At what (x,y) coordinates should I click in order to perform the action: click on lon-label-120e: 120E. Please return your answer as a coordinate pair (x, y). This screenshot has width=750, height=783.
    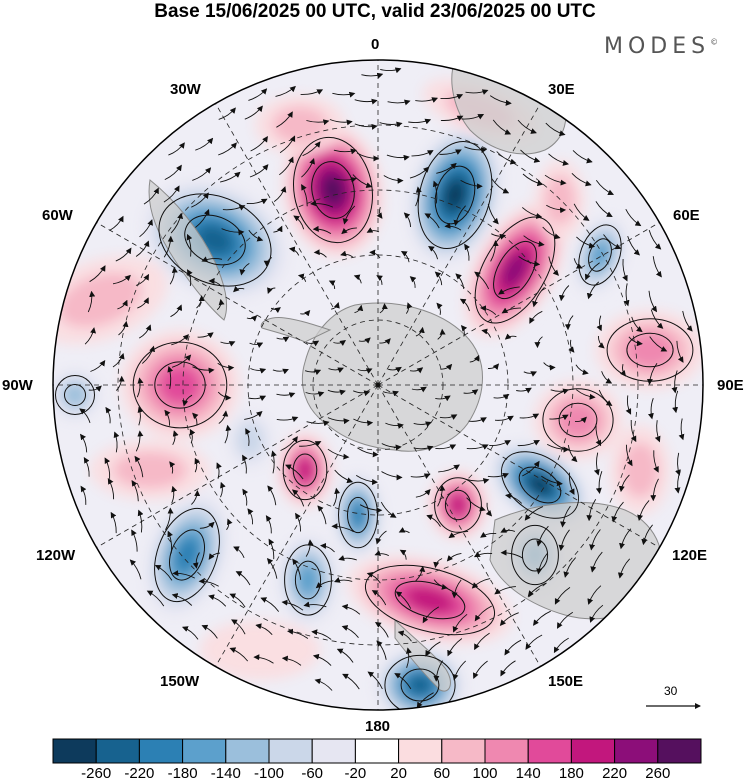
    Looking at the image, I should click on (690, 555).